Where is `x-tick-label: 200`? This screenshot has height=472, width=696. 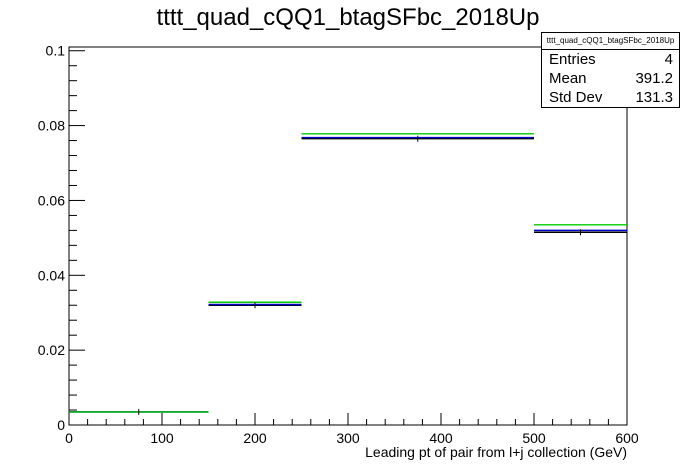
x-tick-label: 200 is located at coordinates (255, 438).